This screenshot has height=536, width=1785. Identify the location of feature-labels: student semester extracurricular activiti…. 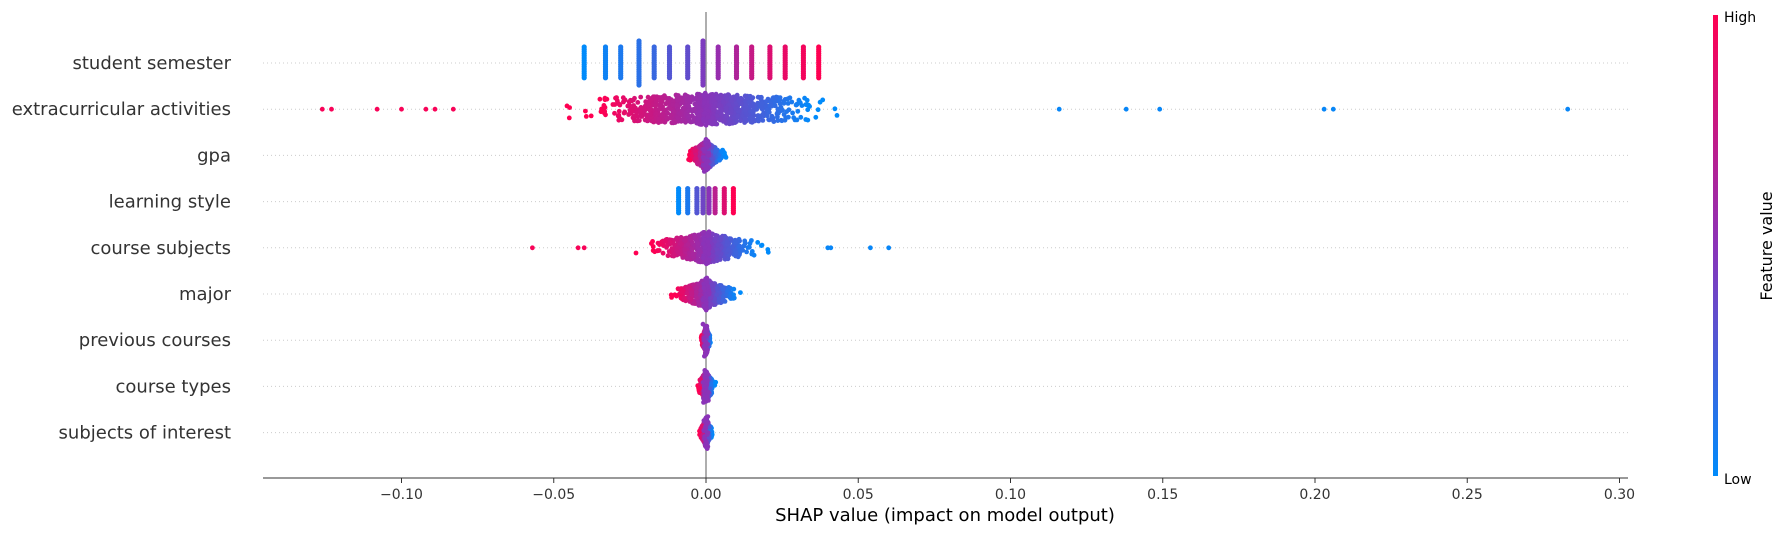
(122, 248).